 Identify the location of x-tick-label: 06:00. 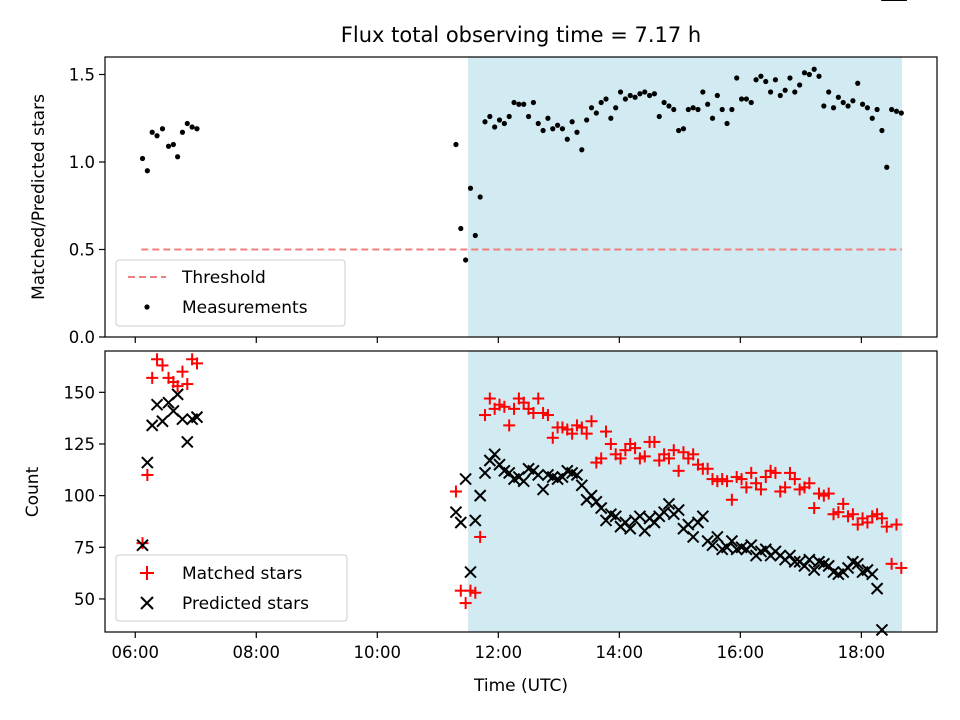
(135, 652).